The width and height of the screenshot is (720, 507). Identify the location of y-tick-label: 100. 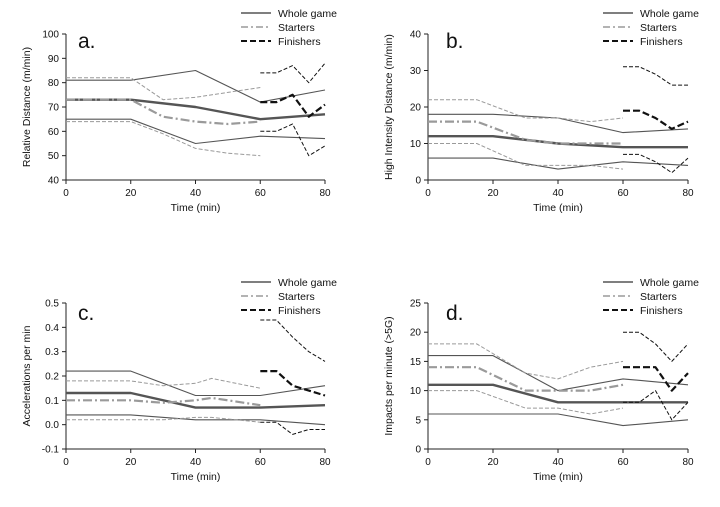
(50, 35).